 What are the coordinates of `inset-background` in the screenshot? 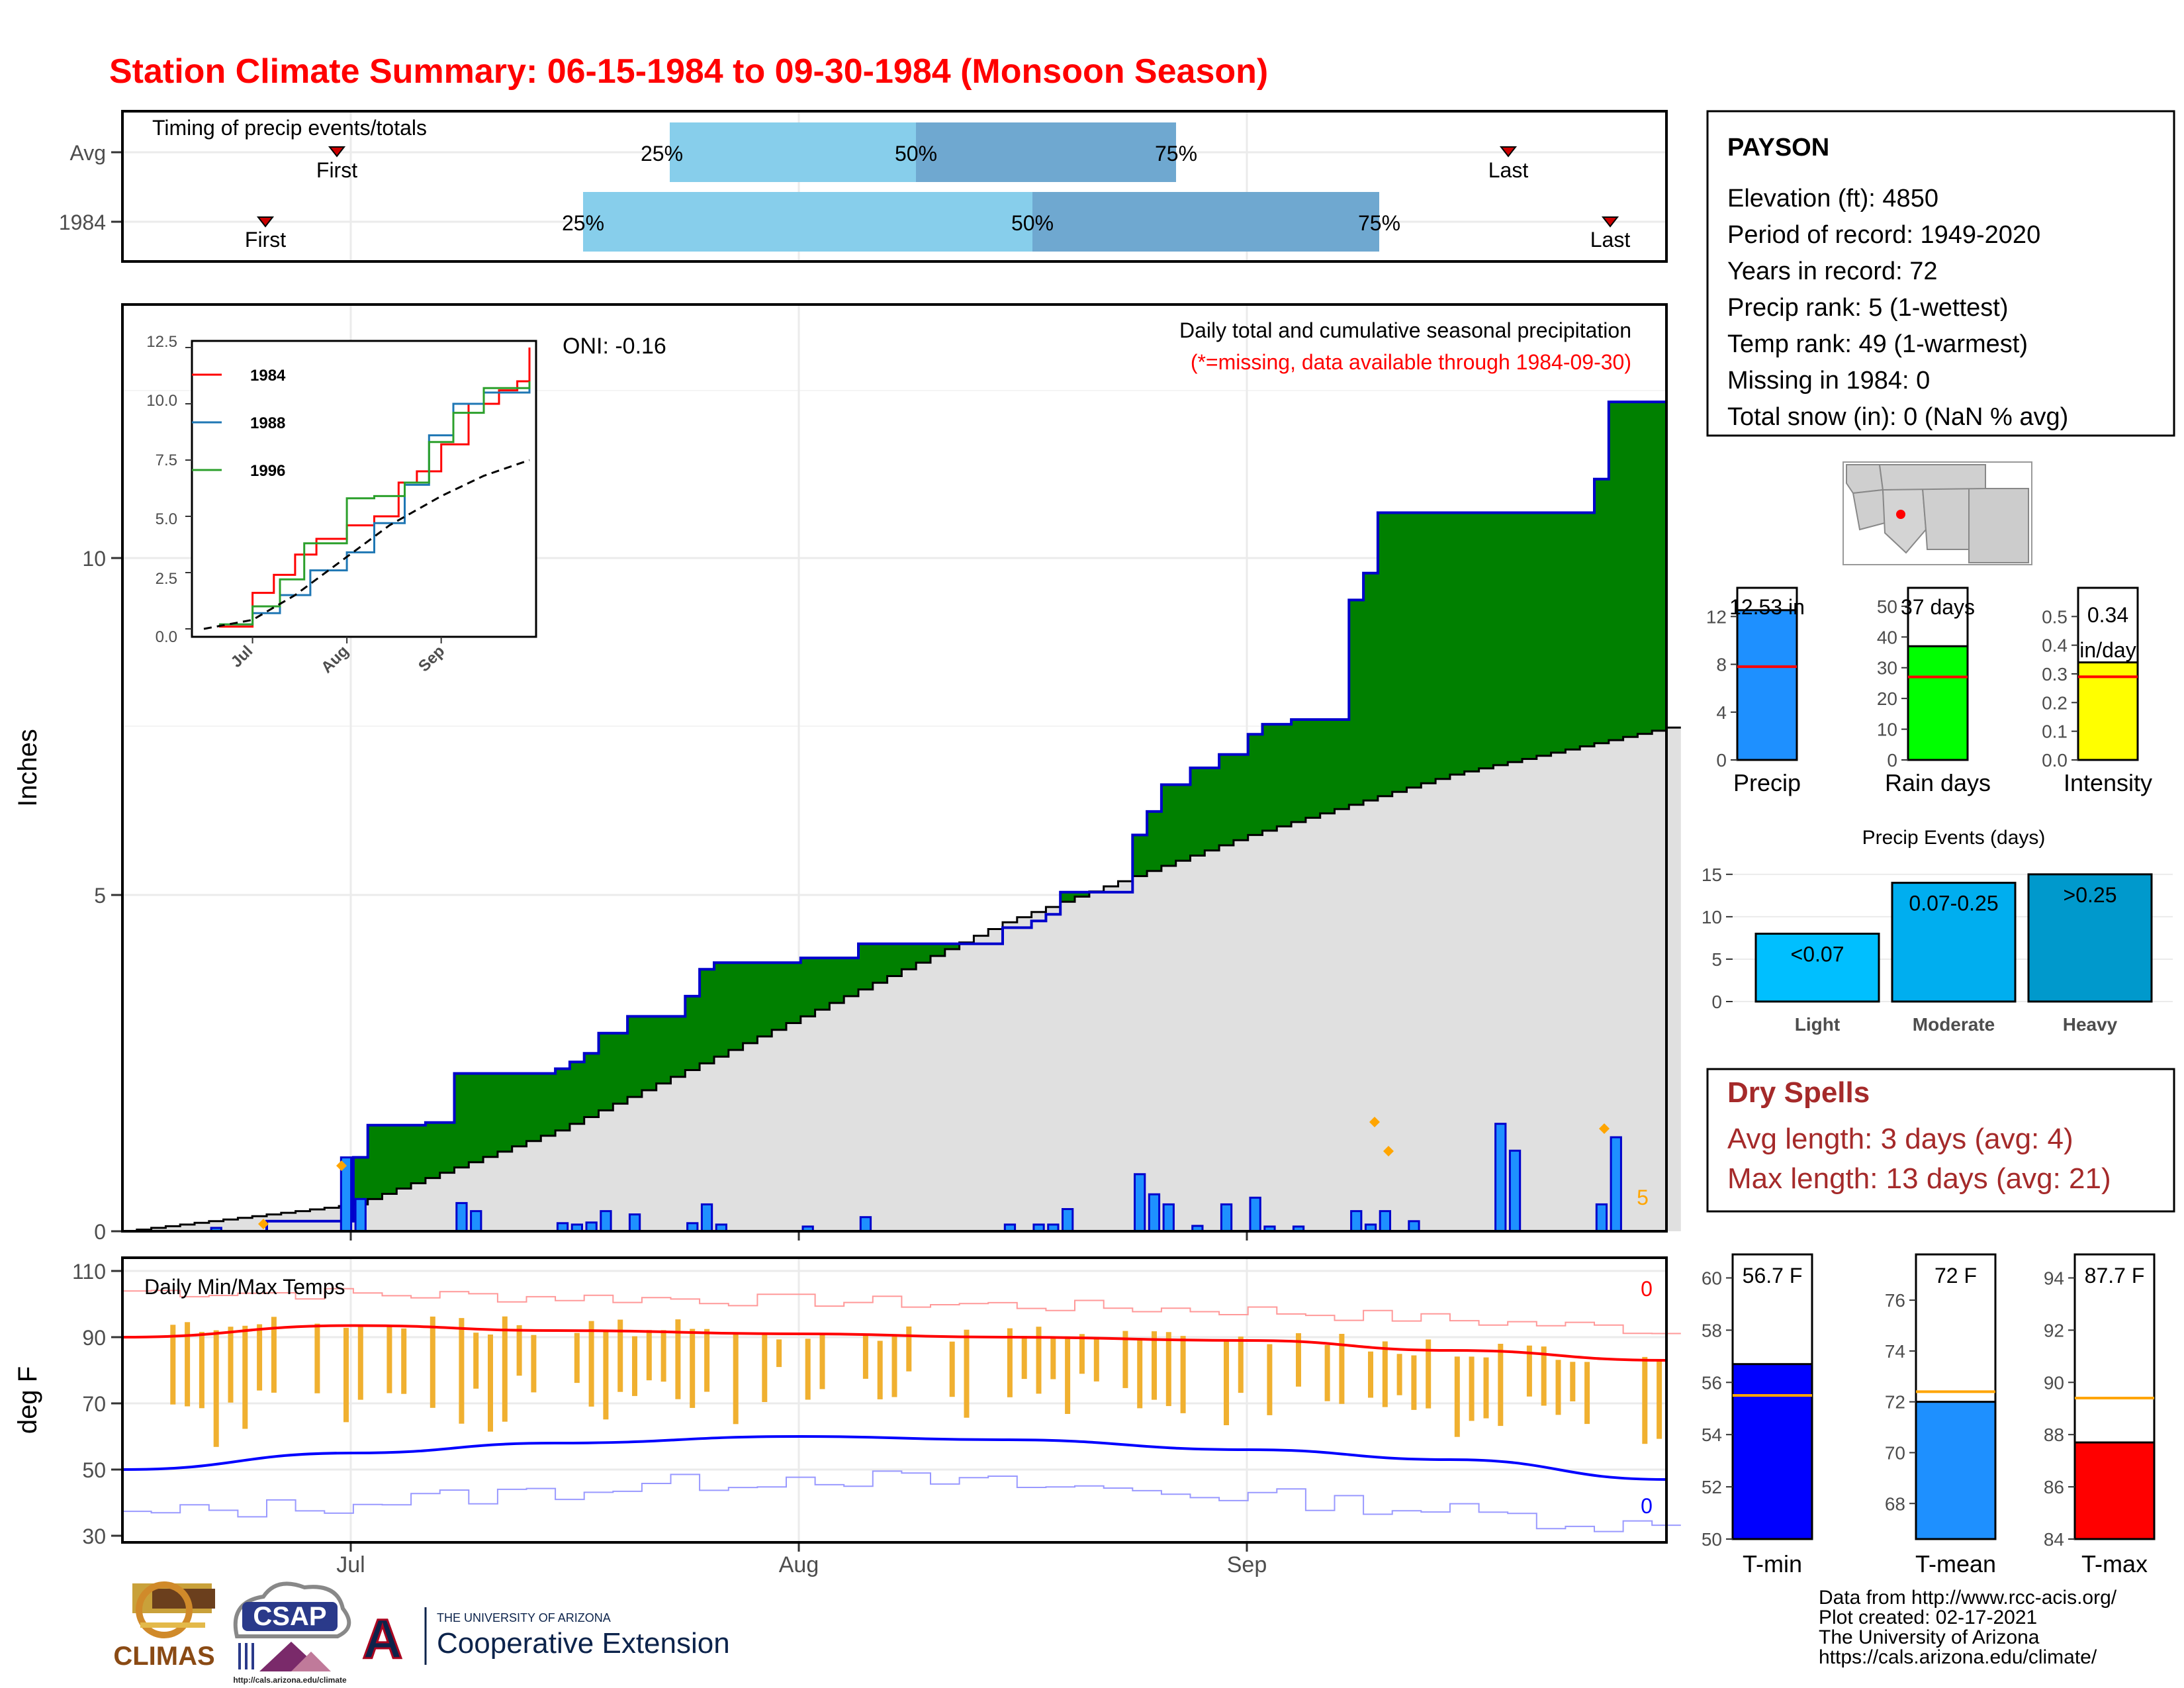 It's located at (364, 489).